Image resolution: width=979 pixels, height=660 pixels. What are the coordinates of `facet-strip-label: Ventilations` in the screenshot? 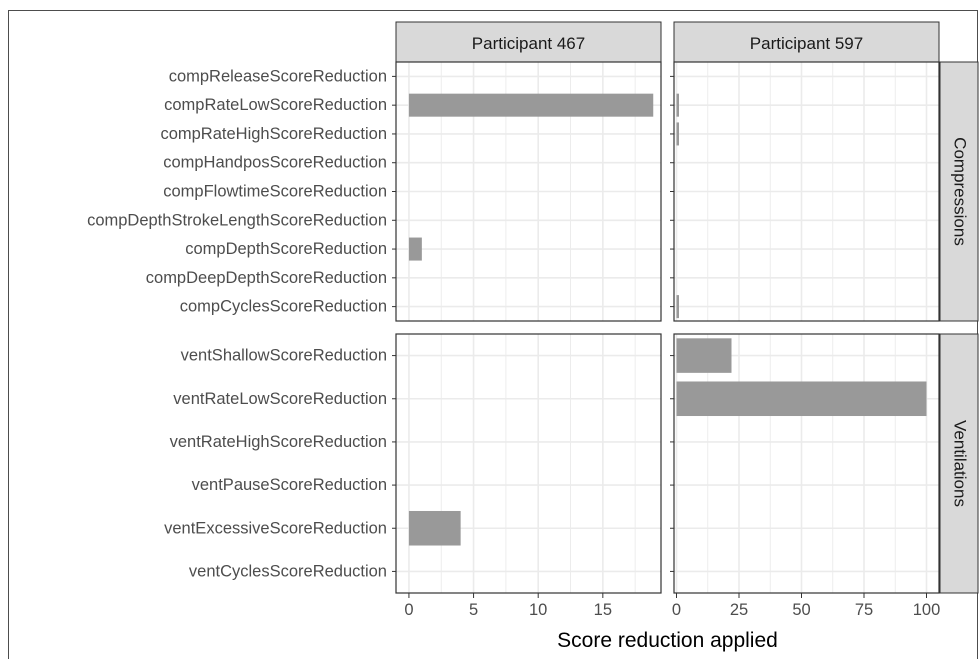 It's located at (960, 463).